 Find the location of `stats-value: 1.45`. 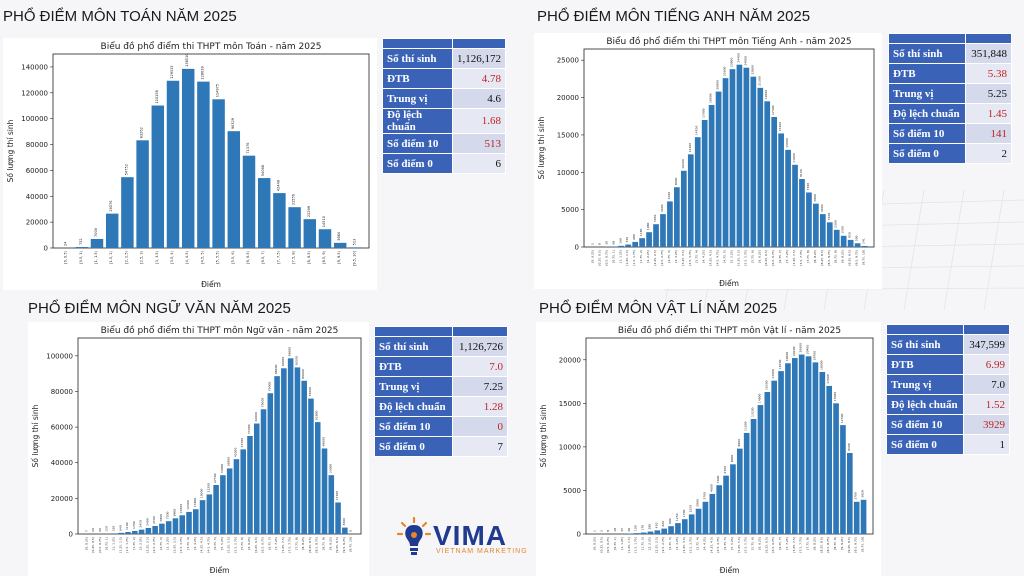

stats-value: 1.45 is located at coordinates (988, 113).